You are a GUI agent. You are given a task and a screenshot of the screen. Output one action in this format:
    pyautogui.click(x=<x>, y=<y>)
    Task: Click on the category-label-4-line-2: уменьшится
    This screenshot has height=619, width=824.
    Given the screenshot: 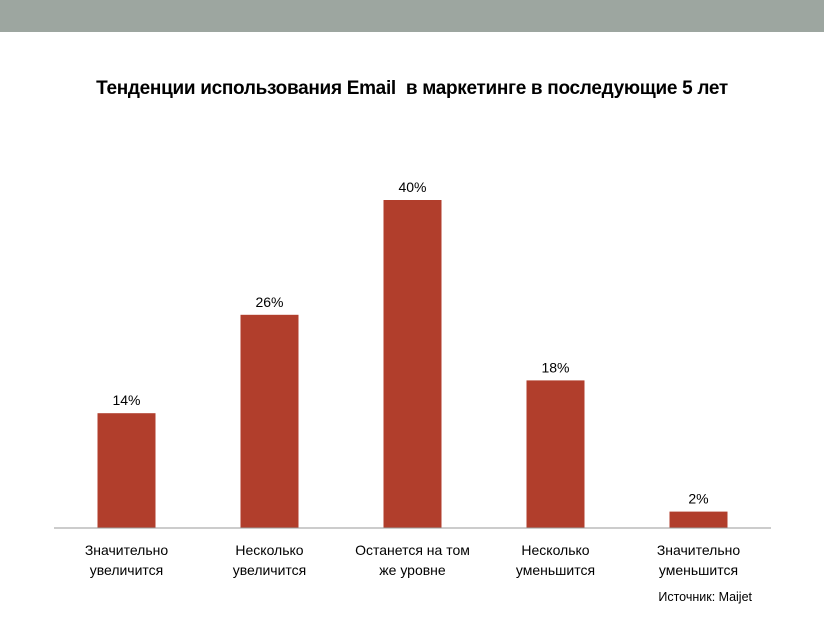 What is the action you would take?
    pyautogui.click(x=555, y=570)
    